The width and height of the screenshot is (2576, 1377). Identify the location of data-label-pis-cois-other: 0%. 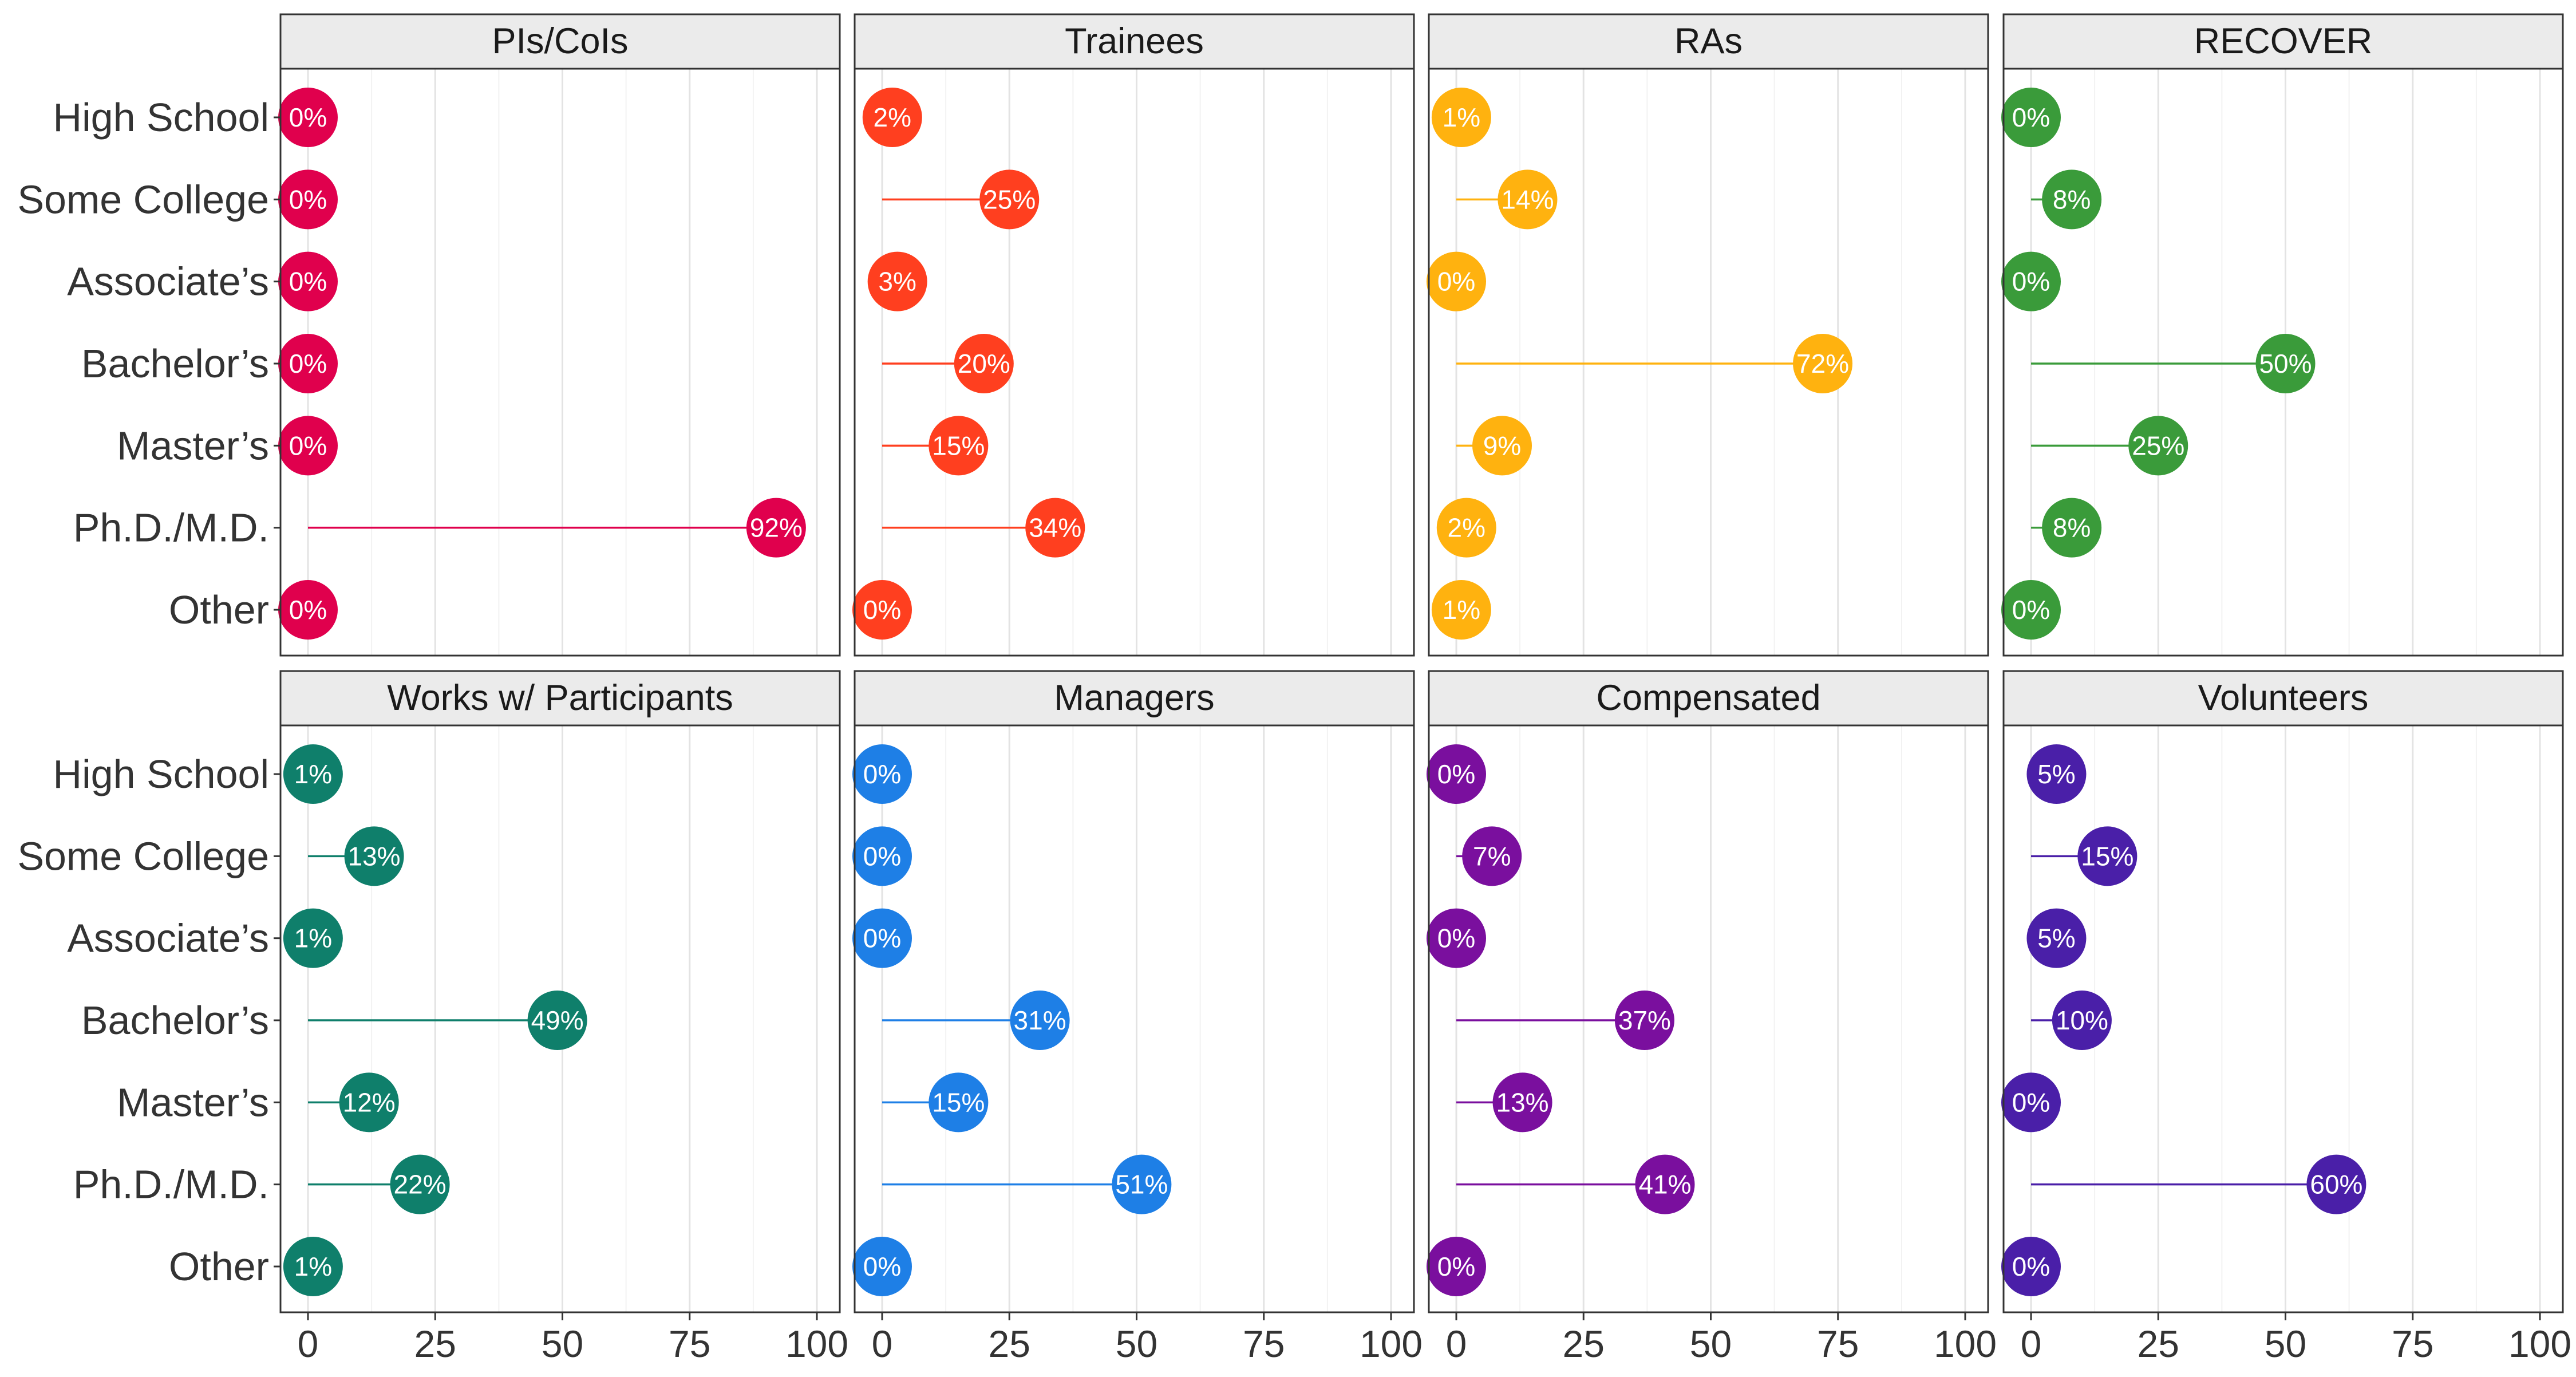
(308, 610).